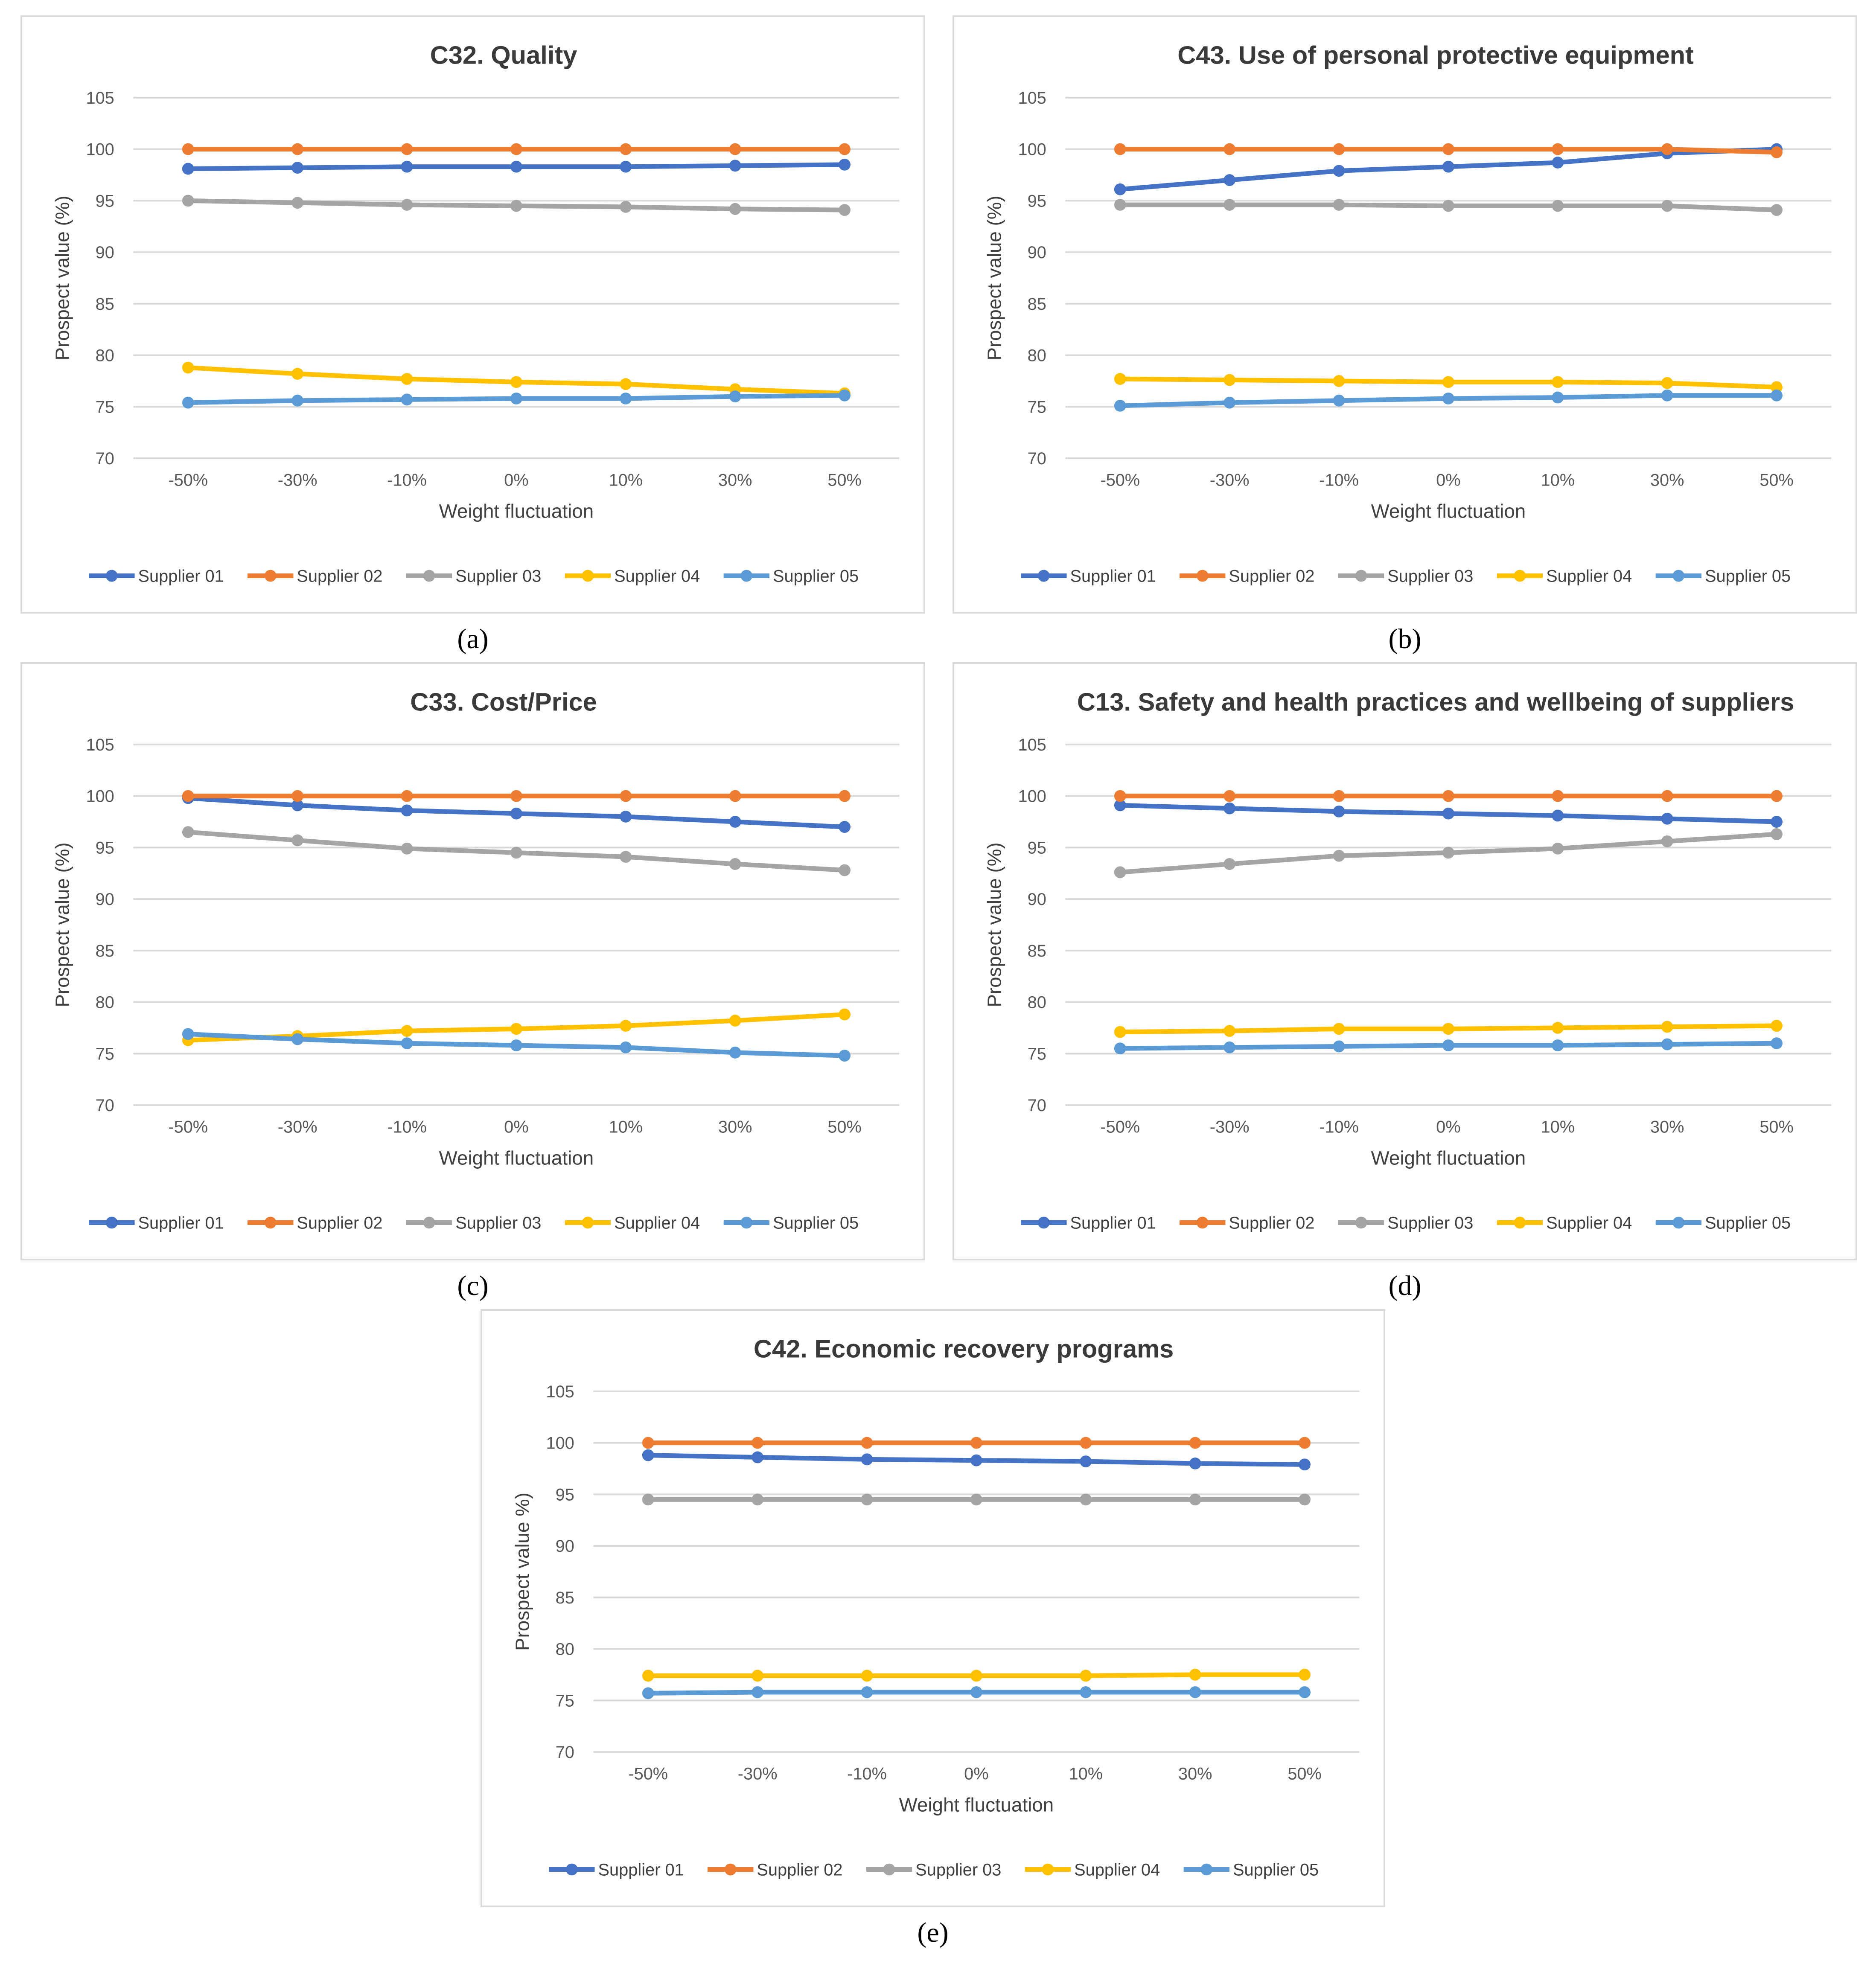 The width and height of the screenshot is (1876, 1961). I want to click on panel-label-c: (c), so click(473, 1285).